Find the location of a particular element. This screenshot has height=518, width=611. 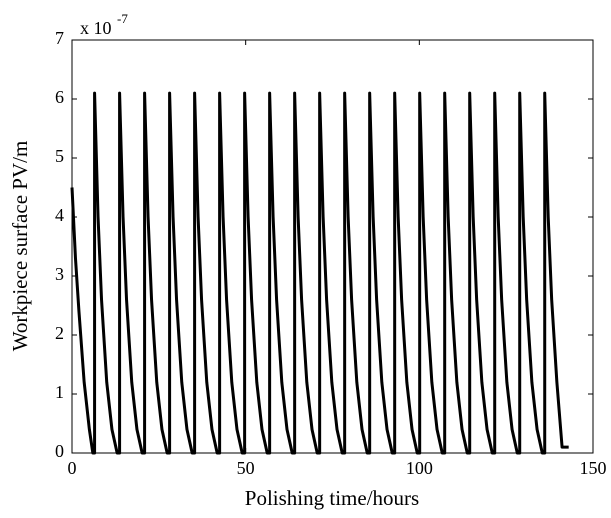

x-tick-label: 150 is located at coordinates (593, 468).